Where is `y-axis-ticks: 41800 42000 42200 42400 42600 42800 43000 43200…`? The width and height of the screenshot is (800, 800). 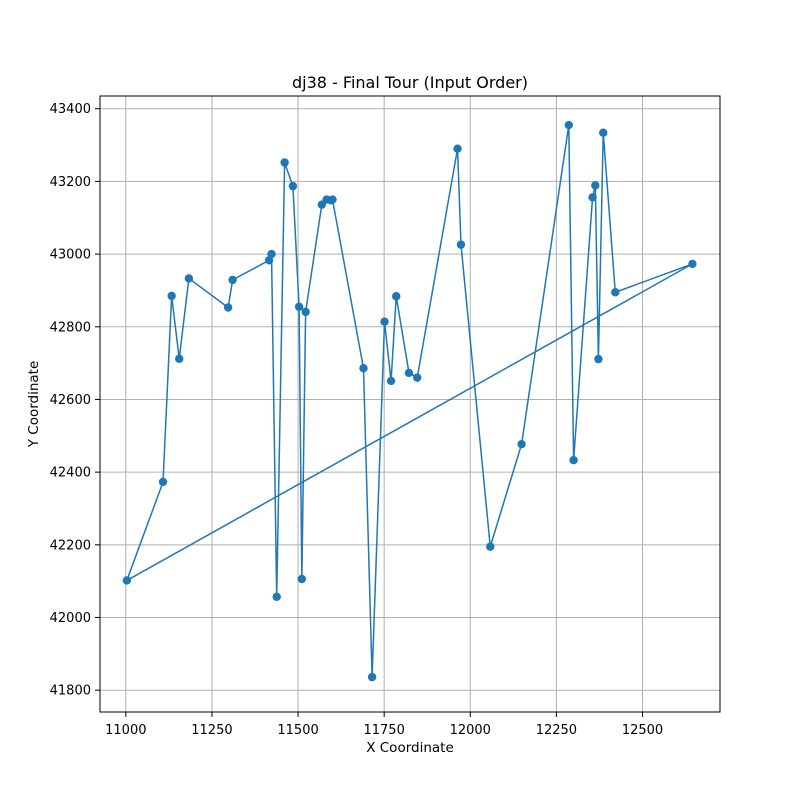
y-axis-ticks: 41800 42000 42200 42400 42600 42800 43000 43200… is located at coordinates (75, 400).